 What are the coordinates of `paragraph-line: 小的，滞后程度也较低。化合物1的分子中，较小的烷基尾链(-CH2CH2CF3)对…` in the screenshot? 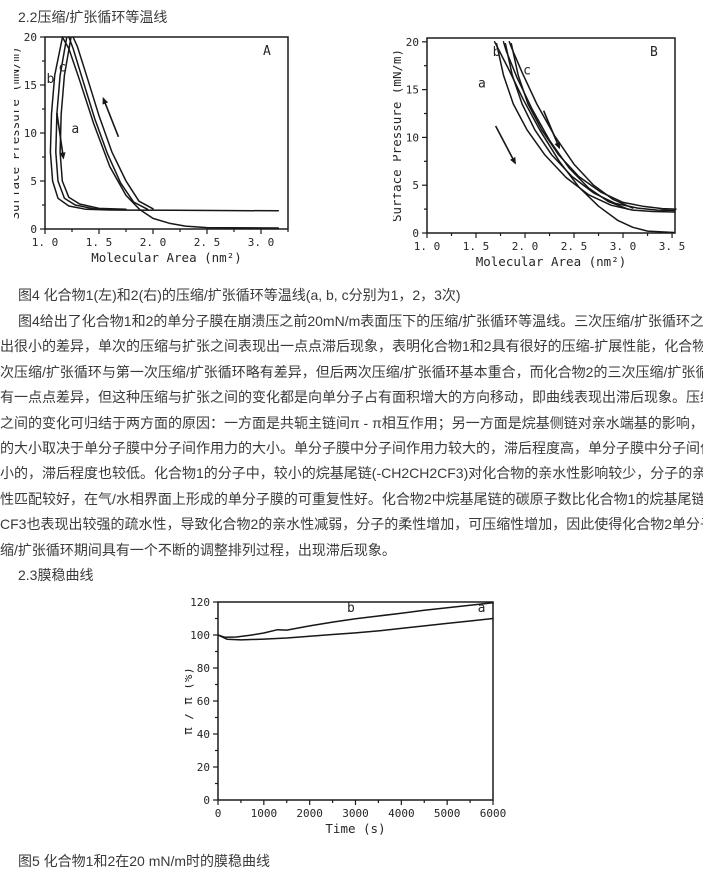 It's located at (351, 473).